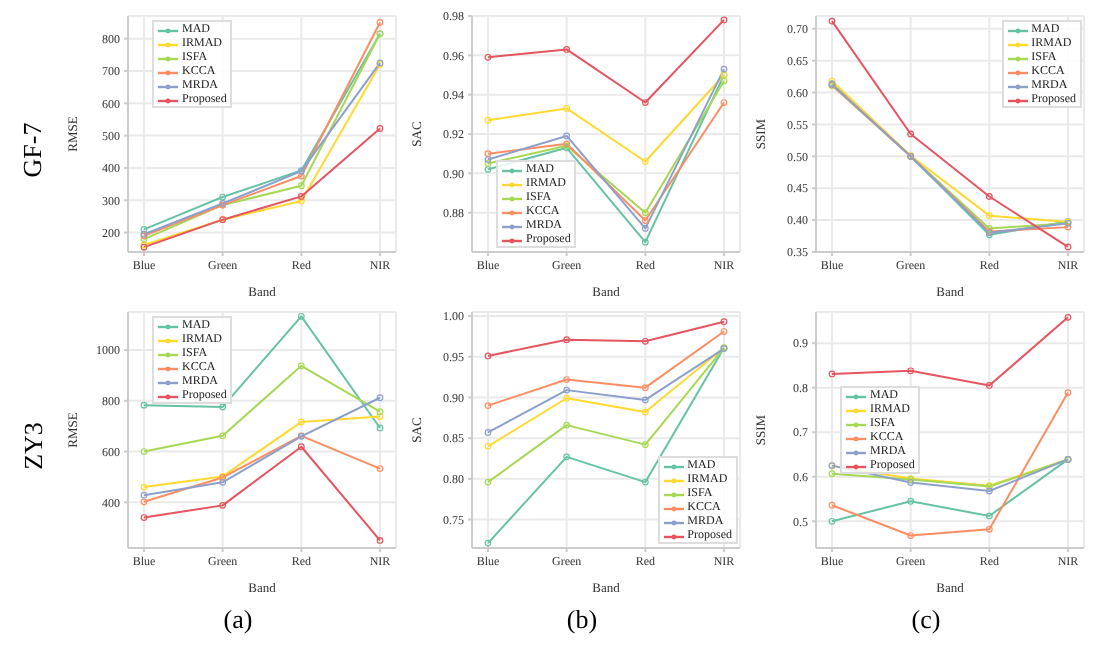 The height and width of the screenshot is (656, 1100). I want to click on text: (c), so click(926, 620).